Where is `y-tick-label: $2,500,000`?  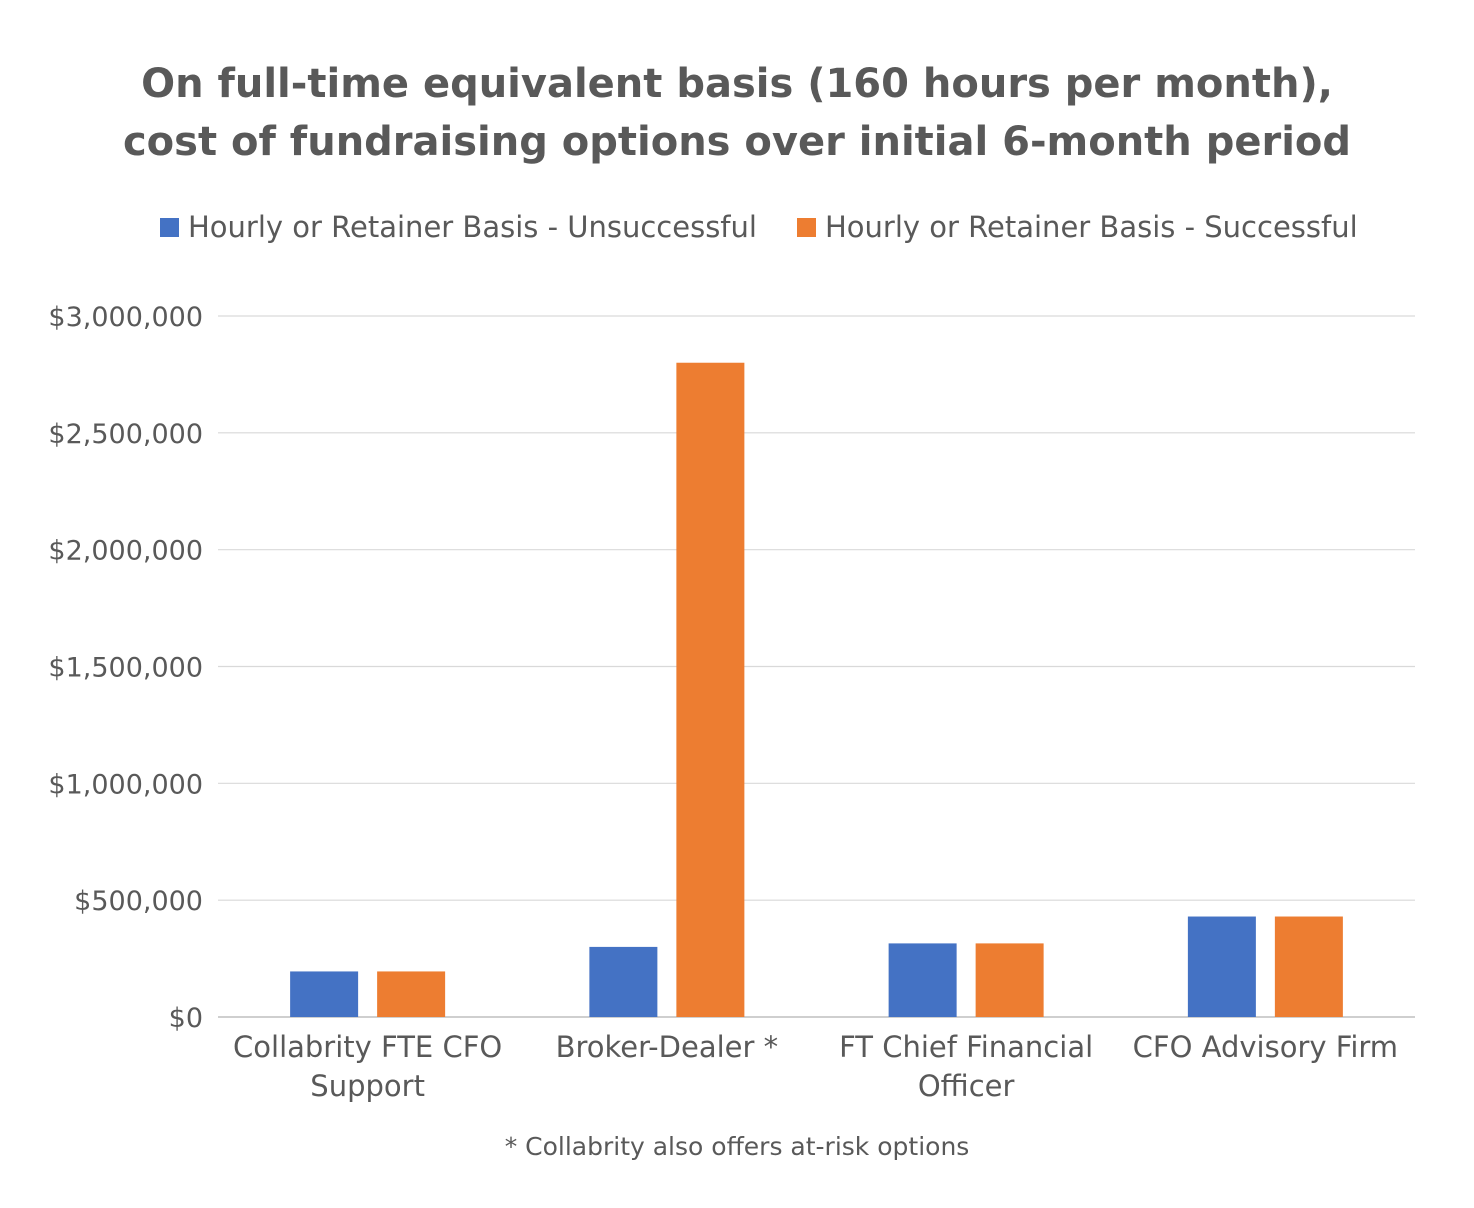 y-tick-label: $2,500,000 is located at coordinates (125, 434).